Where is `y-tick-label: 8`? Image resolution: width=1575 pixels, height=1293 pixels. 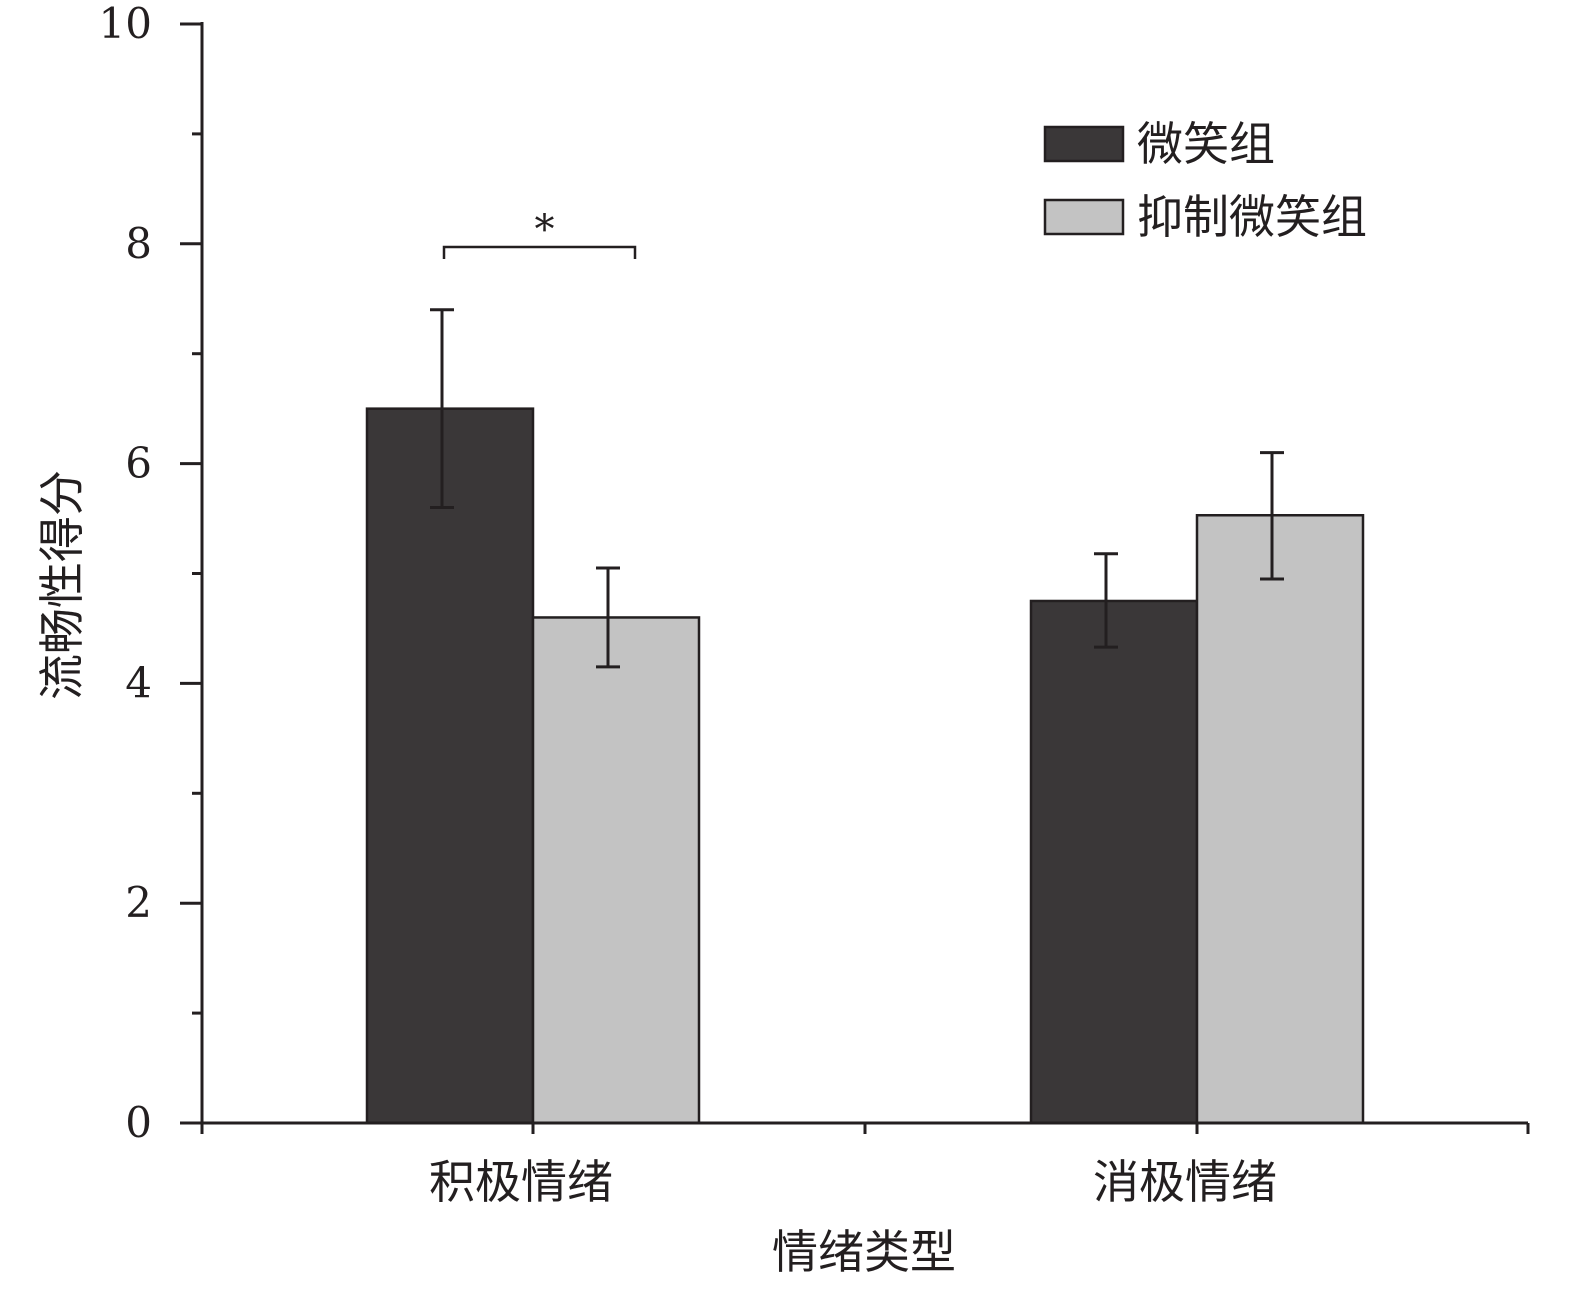 y-tick-label: 8 is located at coordinates (138, 243).